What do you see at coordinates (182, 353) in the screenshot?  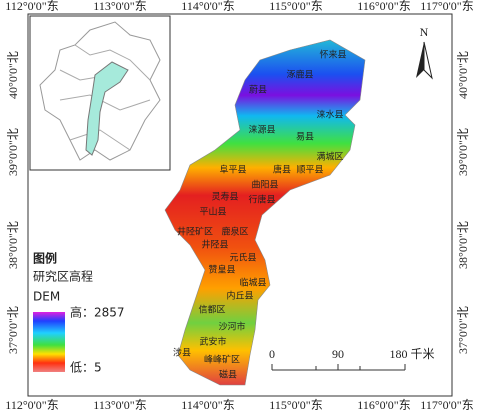 I see `county-label: 涉县` at bounding box center [182, 353].